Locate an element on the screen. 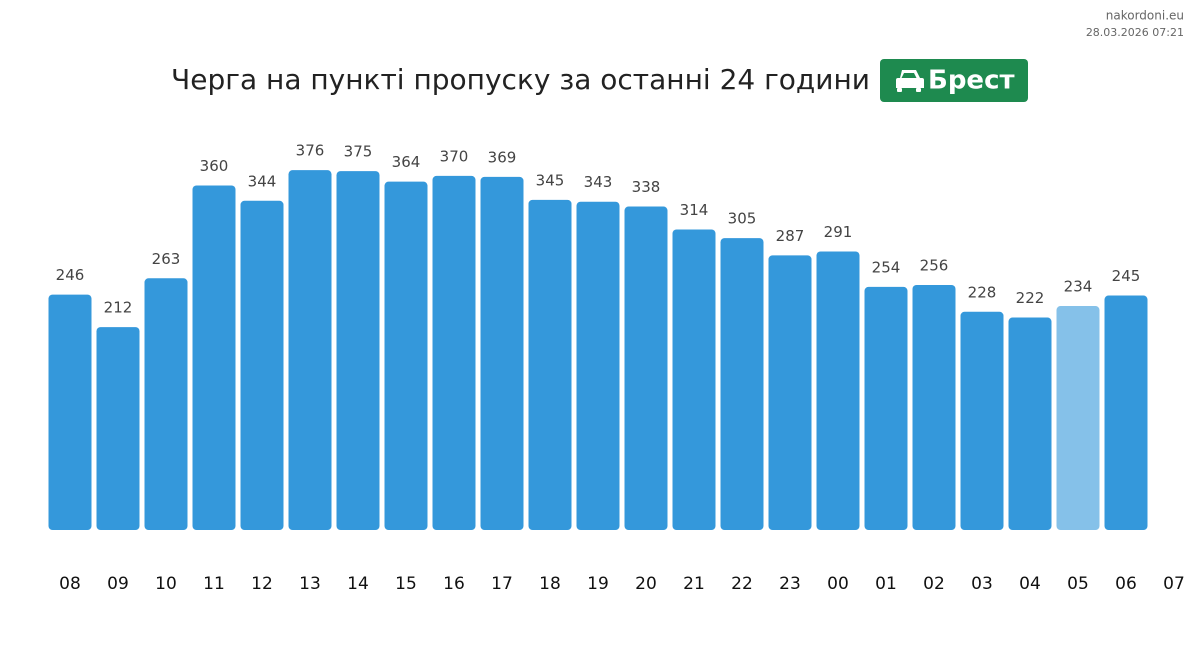 This screenshot has width=1200, height=655. value-label: 245 is located at coordinates (1126, 276).